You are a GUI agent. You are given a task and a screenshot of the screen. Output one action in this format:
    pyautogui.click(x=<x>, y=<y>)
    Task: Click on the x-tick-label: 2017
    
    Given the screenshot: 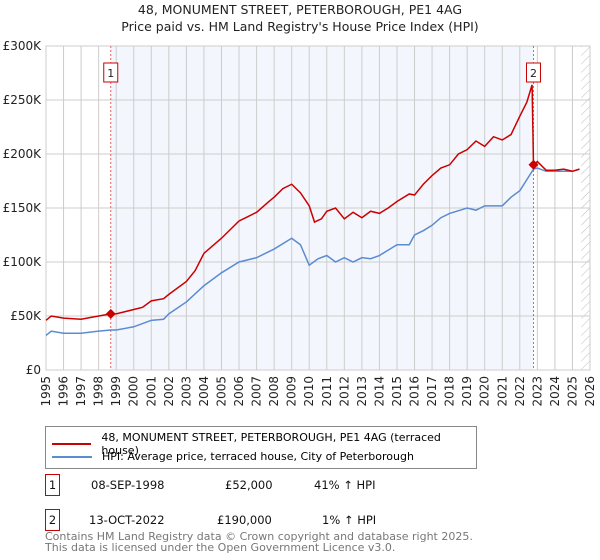 What is the action you would take?
    pyautogui.click(x=432, y=391)
    